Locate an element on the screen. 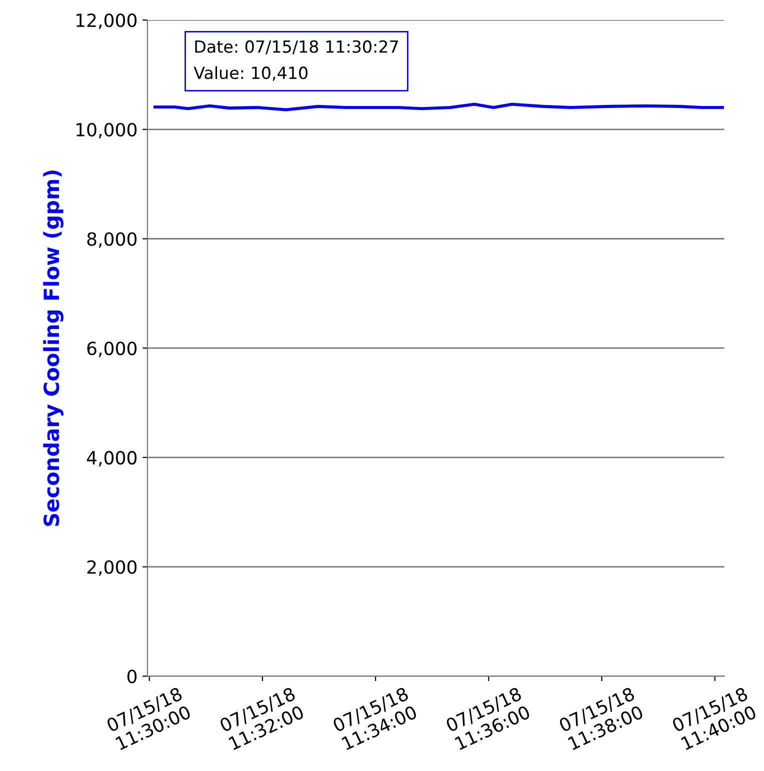 The width and height of the screenshot is (764, 771). y-tick-label: 8,000 is located at coordinates (112, 240).